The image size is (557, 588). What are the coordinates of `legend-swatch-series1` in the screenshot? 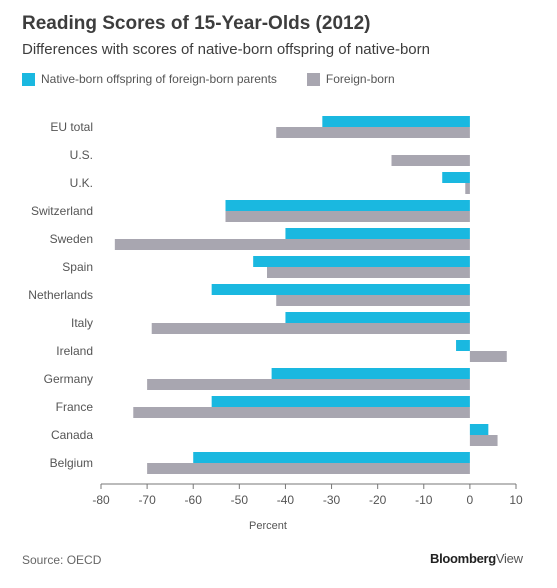 It's located at (28, 79).